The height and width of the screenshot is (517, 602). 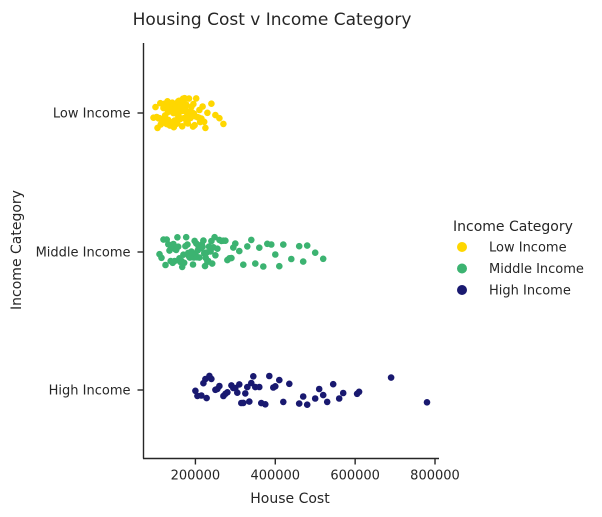 What do you see at coordinates (17, 250) in the screenshot?
I see `y-axis-label: Income Category` at bounding box center [17, 250].